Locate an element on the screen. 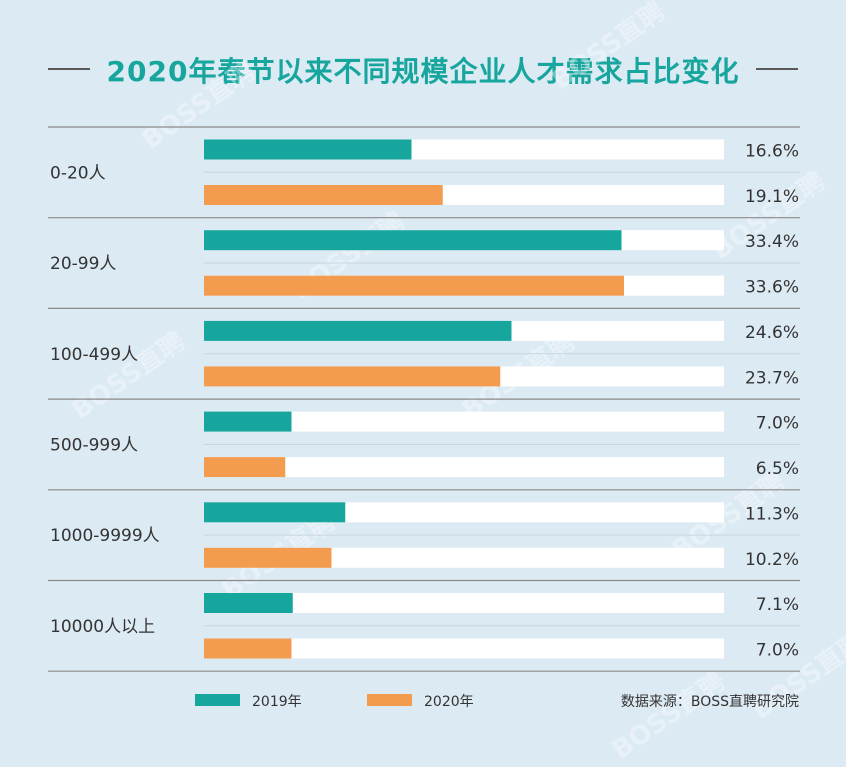 Image resolution: width=846 pixels, height=767 pixels. category-label-4: 1000-9999人 is located at coordinates (105, 536).